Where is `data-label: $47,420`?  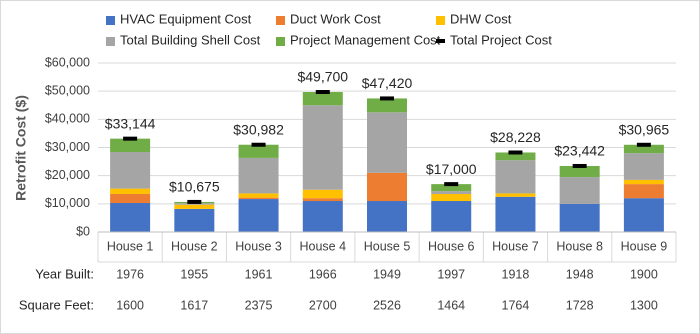
data-label: $47,420 is located at coordinates (387, 83).